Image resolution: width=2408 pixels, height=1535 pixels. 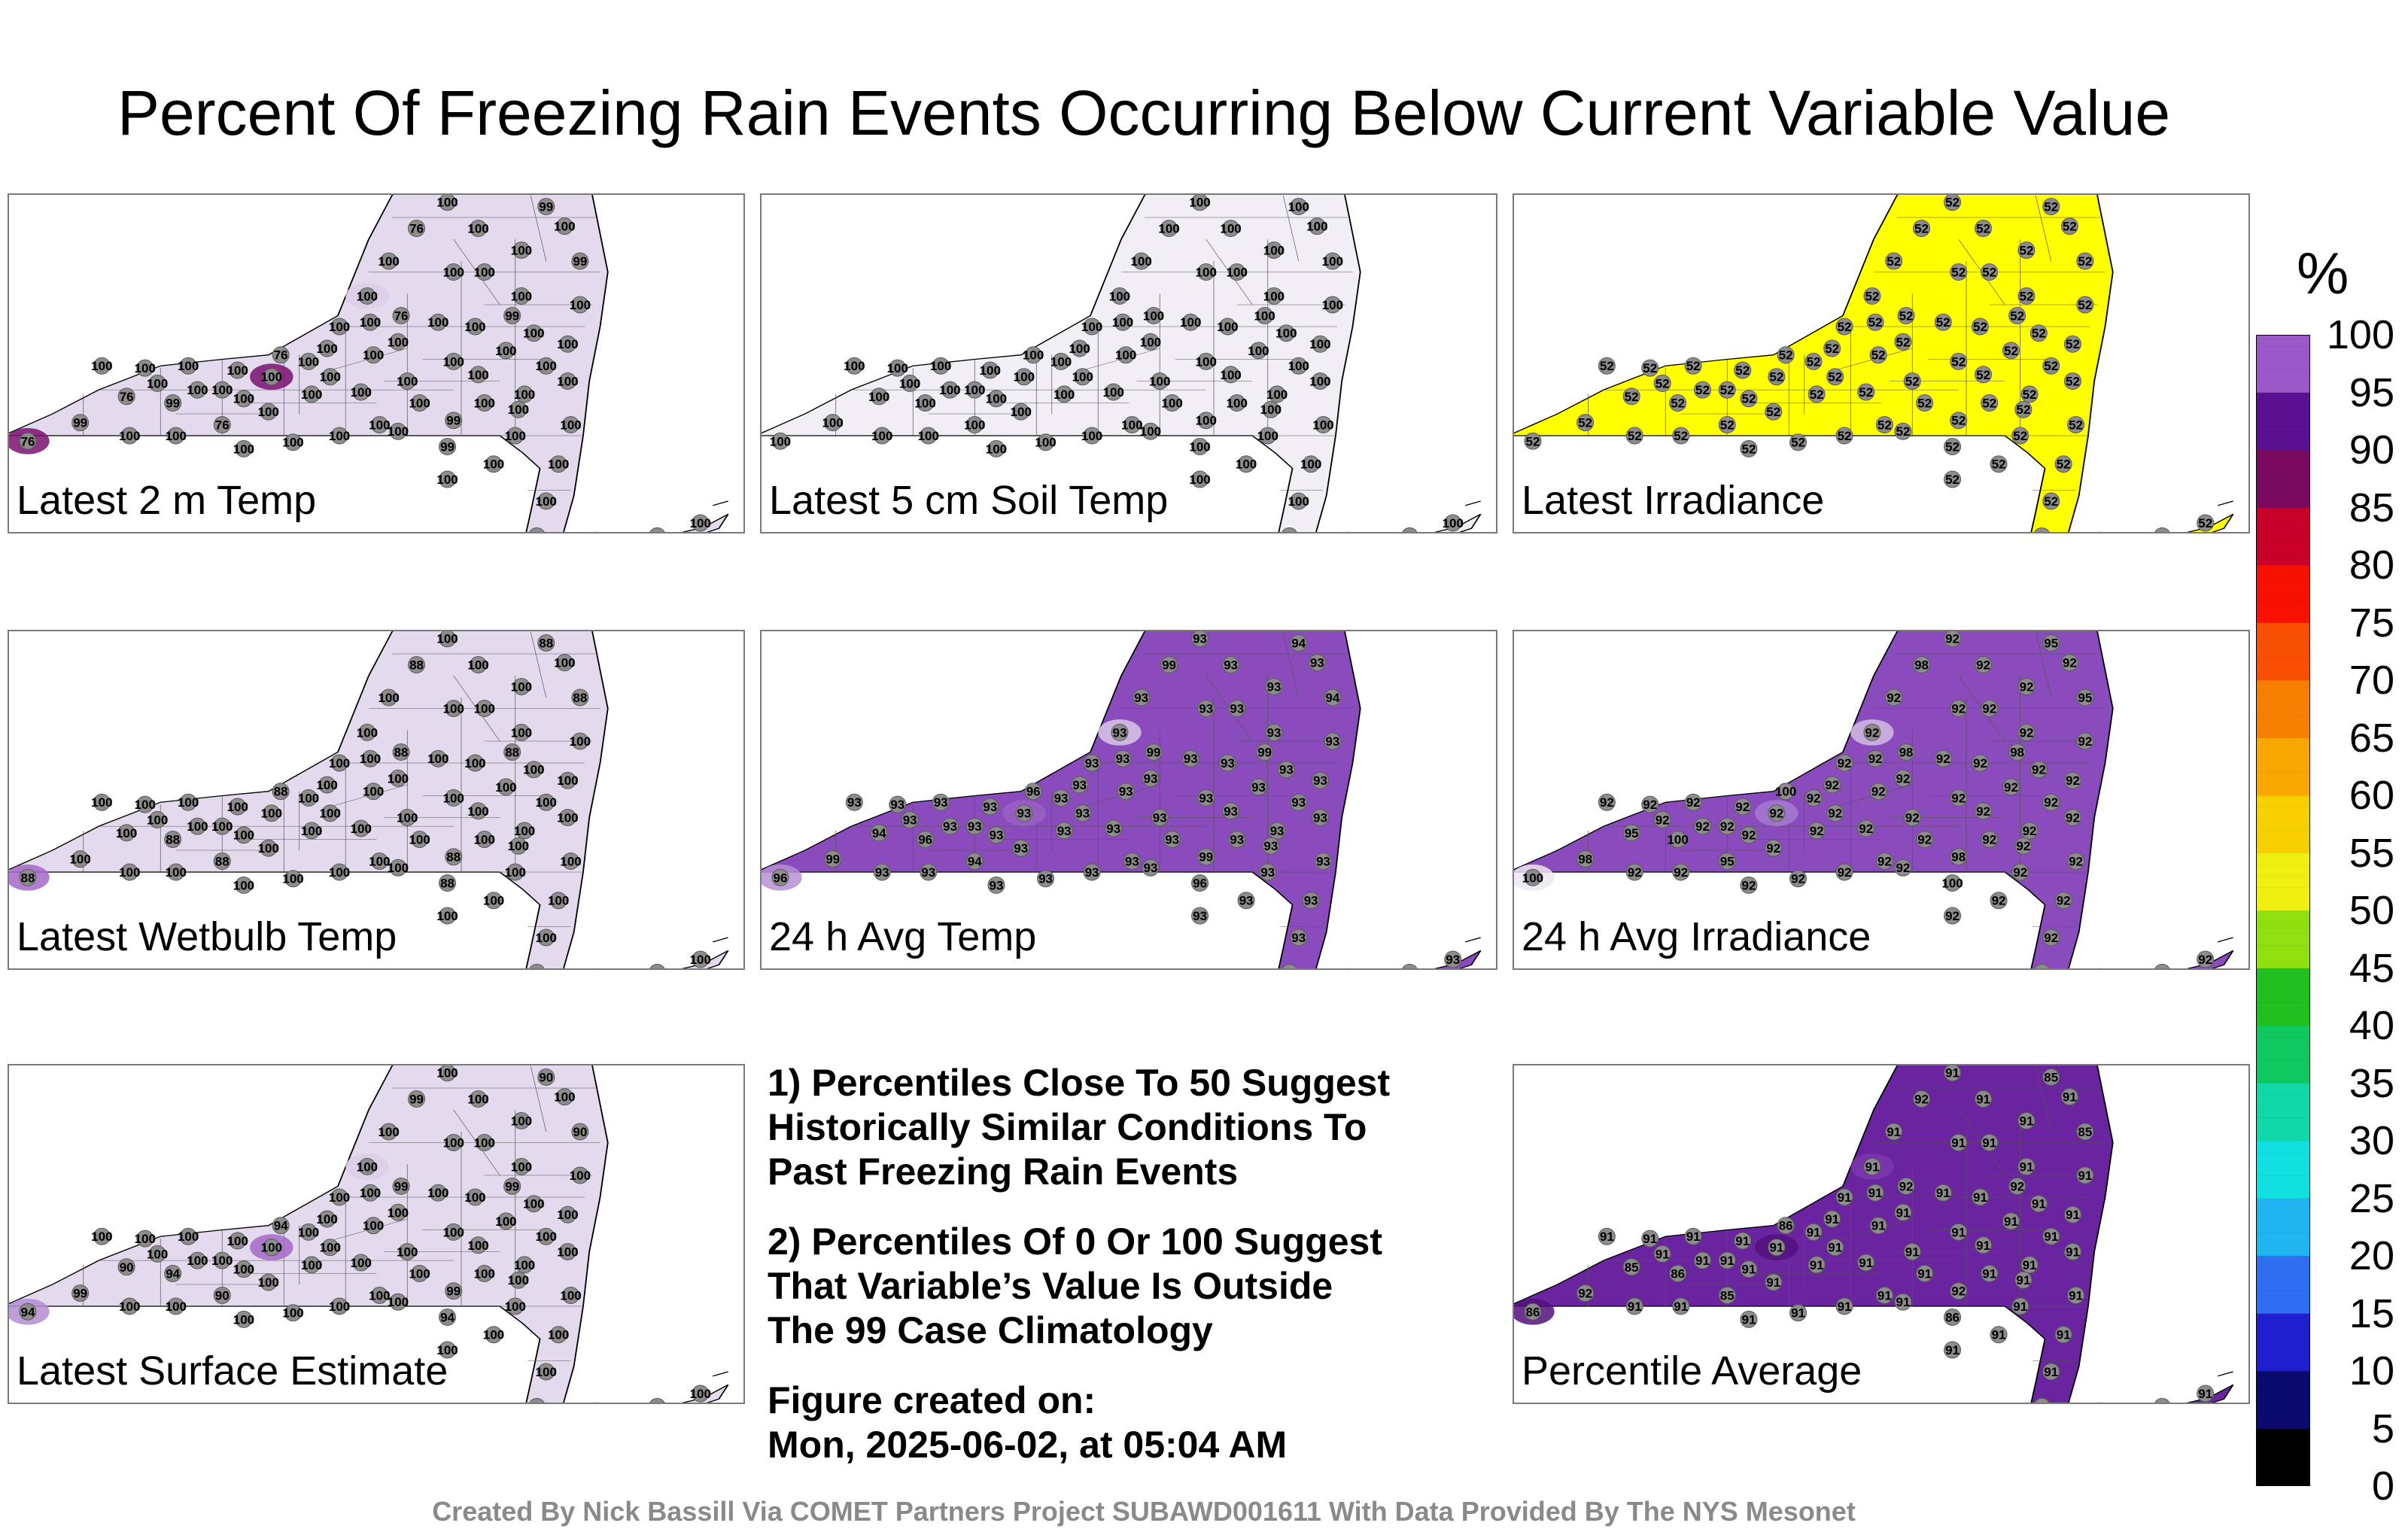 What do you see at coordinates (2371, 1255) in the screenshot?
I see `colorbar-tick-label: 20` at bounding box center [2371, 1255].